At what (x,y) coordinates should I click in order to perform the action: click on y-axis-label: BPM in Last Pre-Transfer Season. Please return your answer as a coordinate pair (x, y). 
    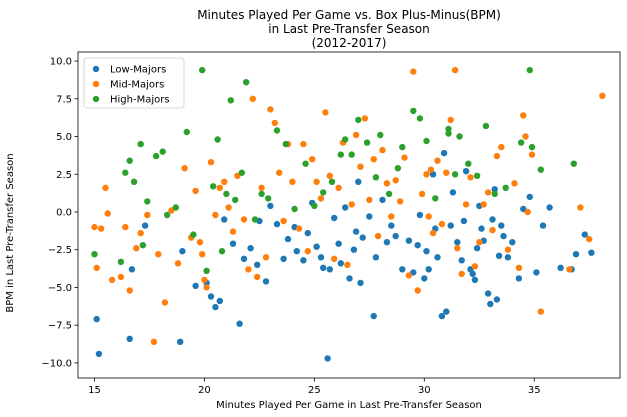
    Looking at the image, I should click on (10, 232).